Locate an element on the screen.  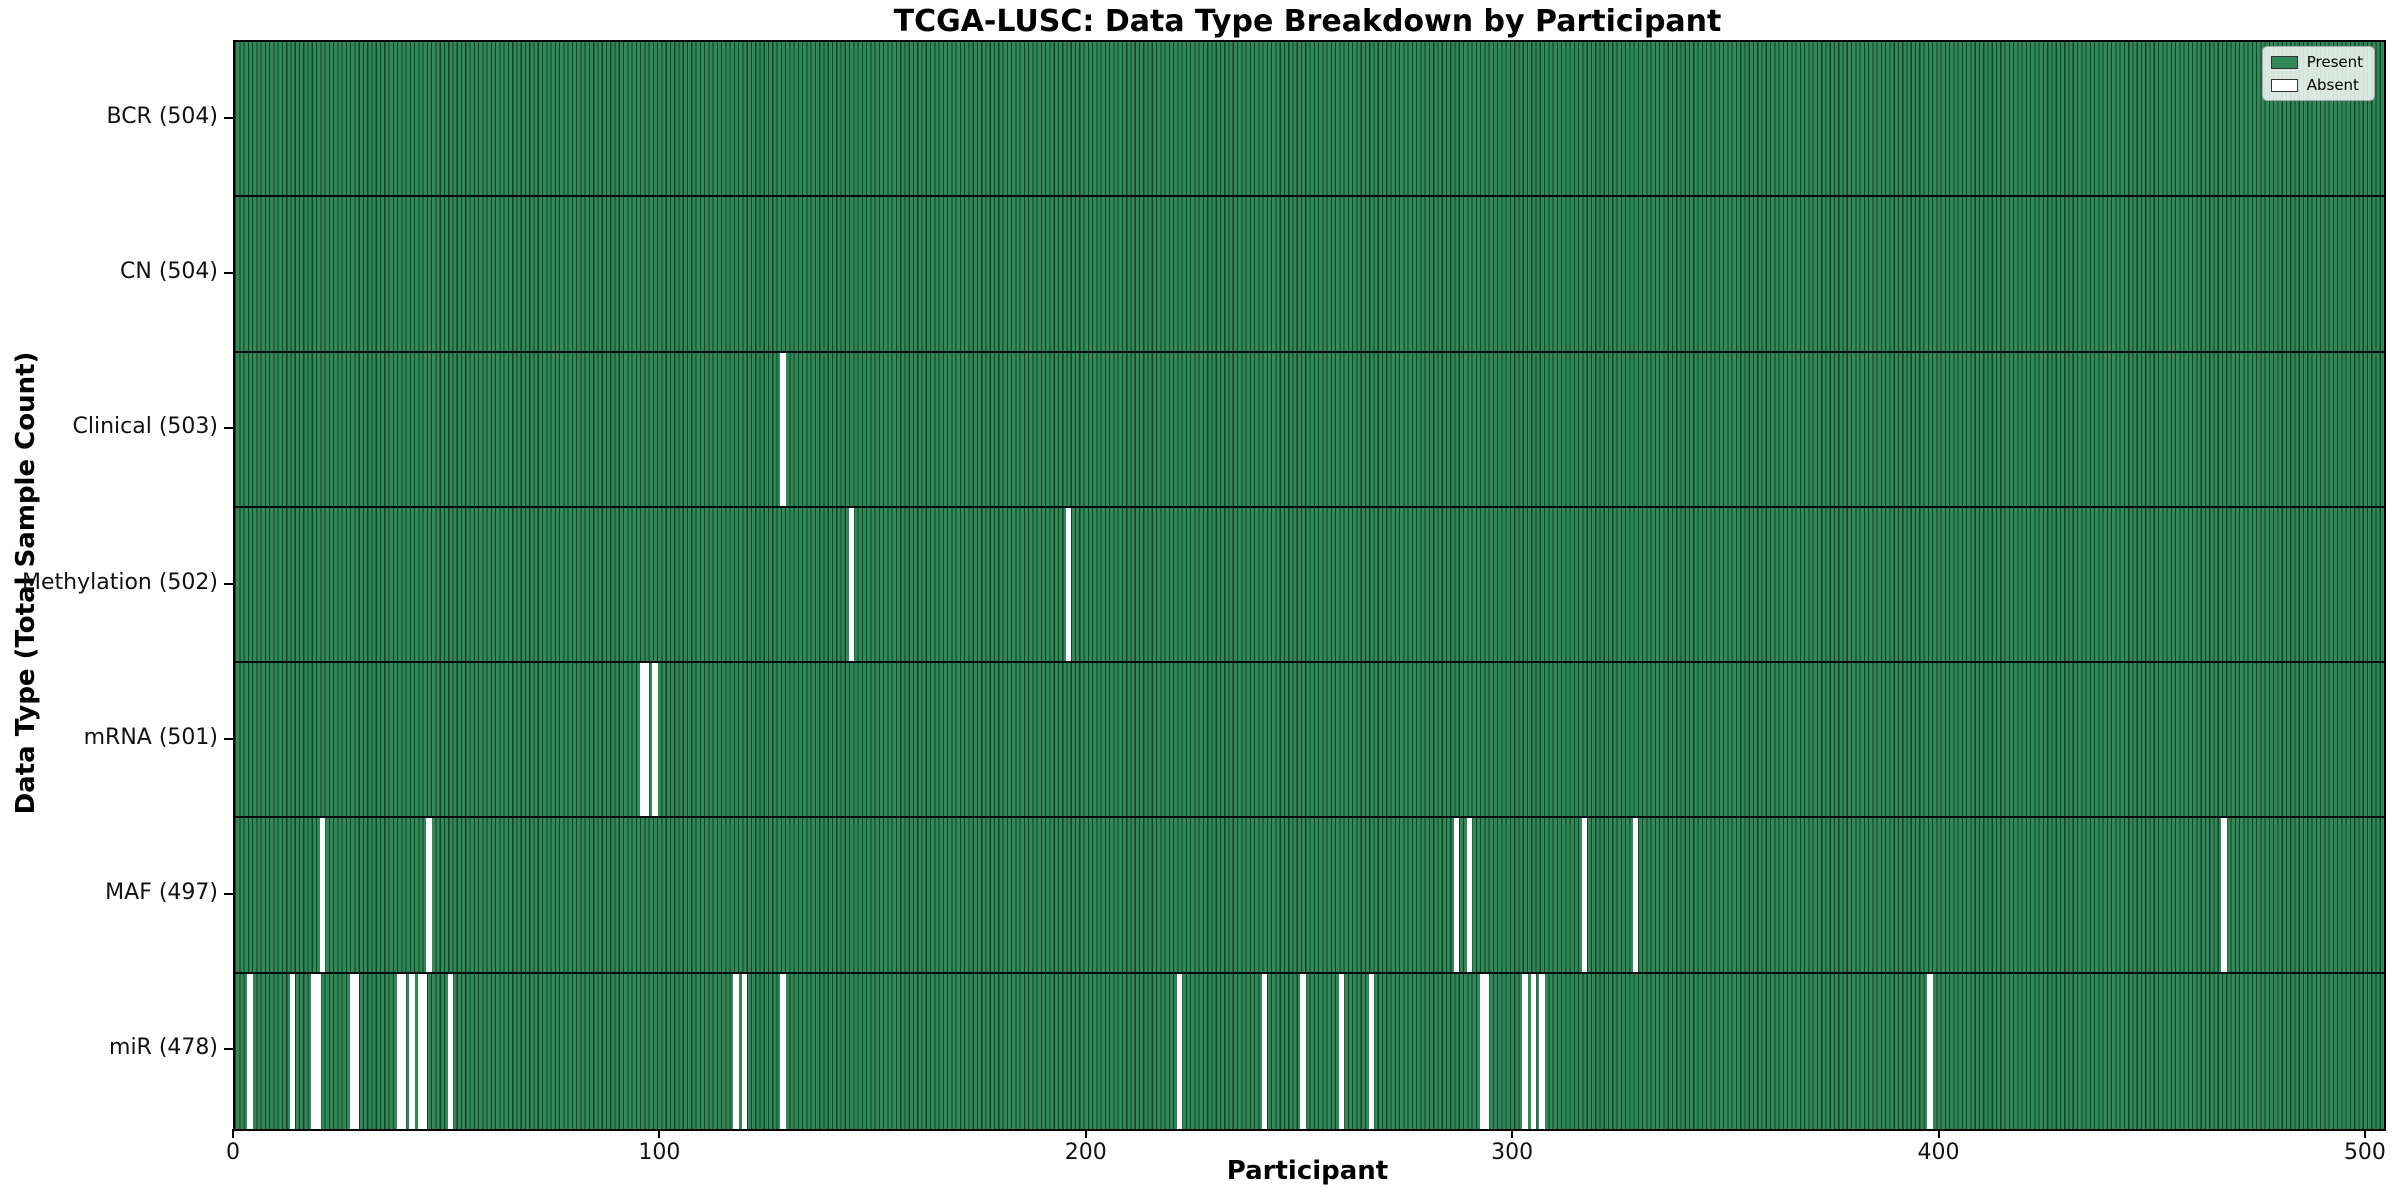
x-tick-label: 100 is located at coordinates (659, 1152).